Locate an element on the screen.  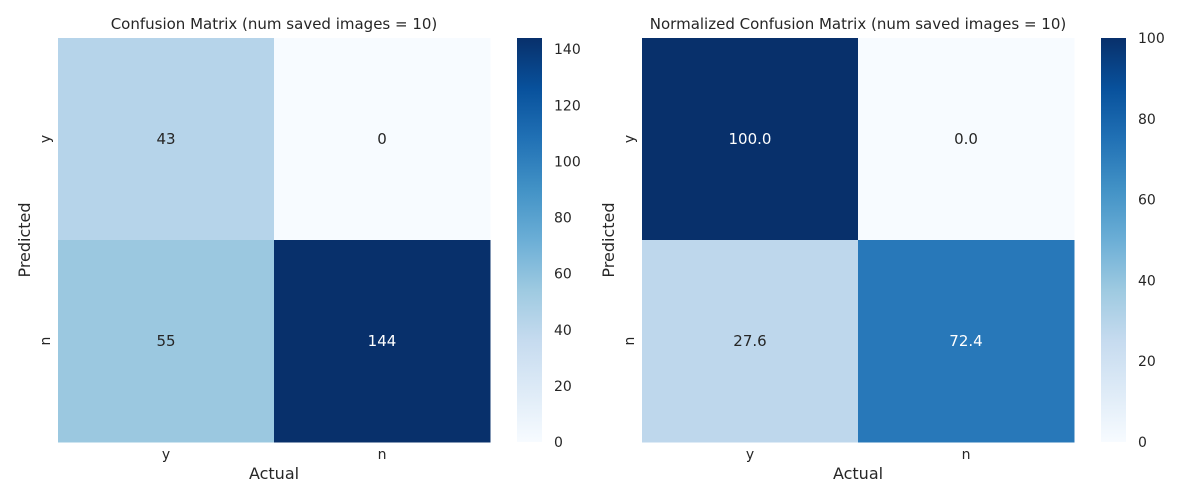
cell-value-label: 55 is located at coordinates (165, 341).